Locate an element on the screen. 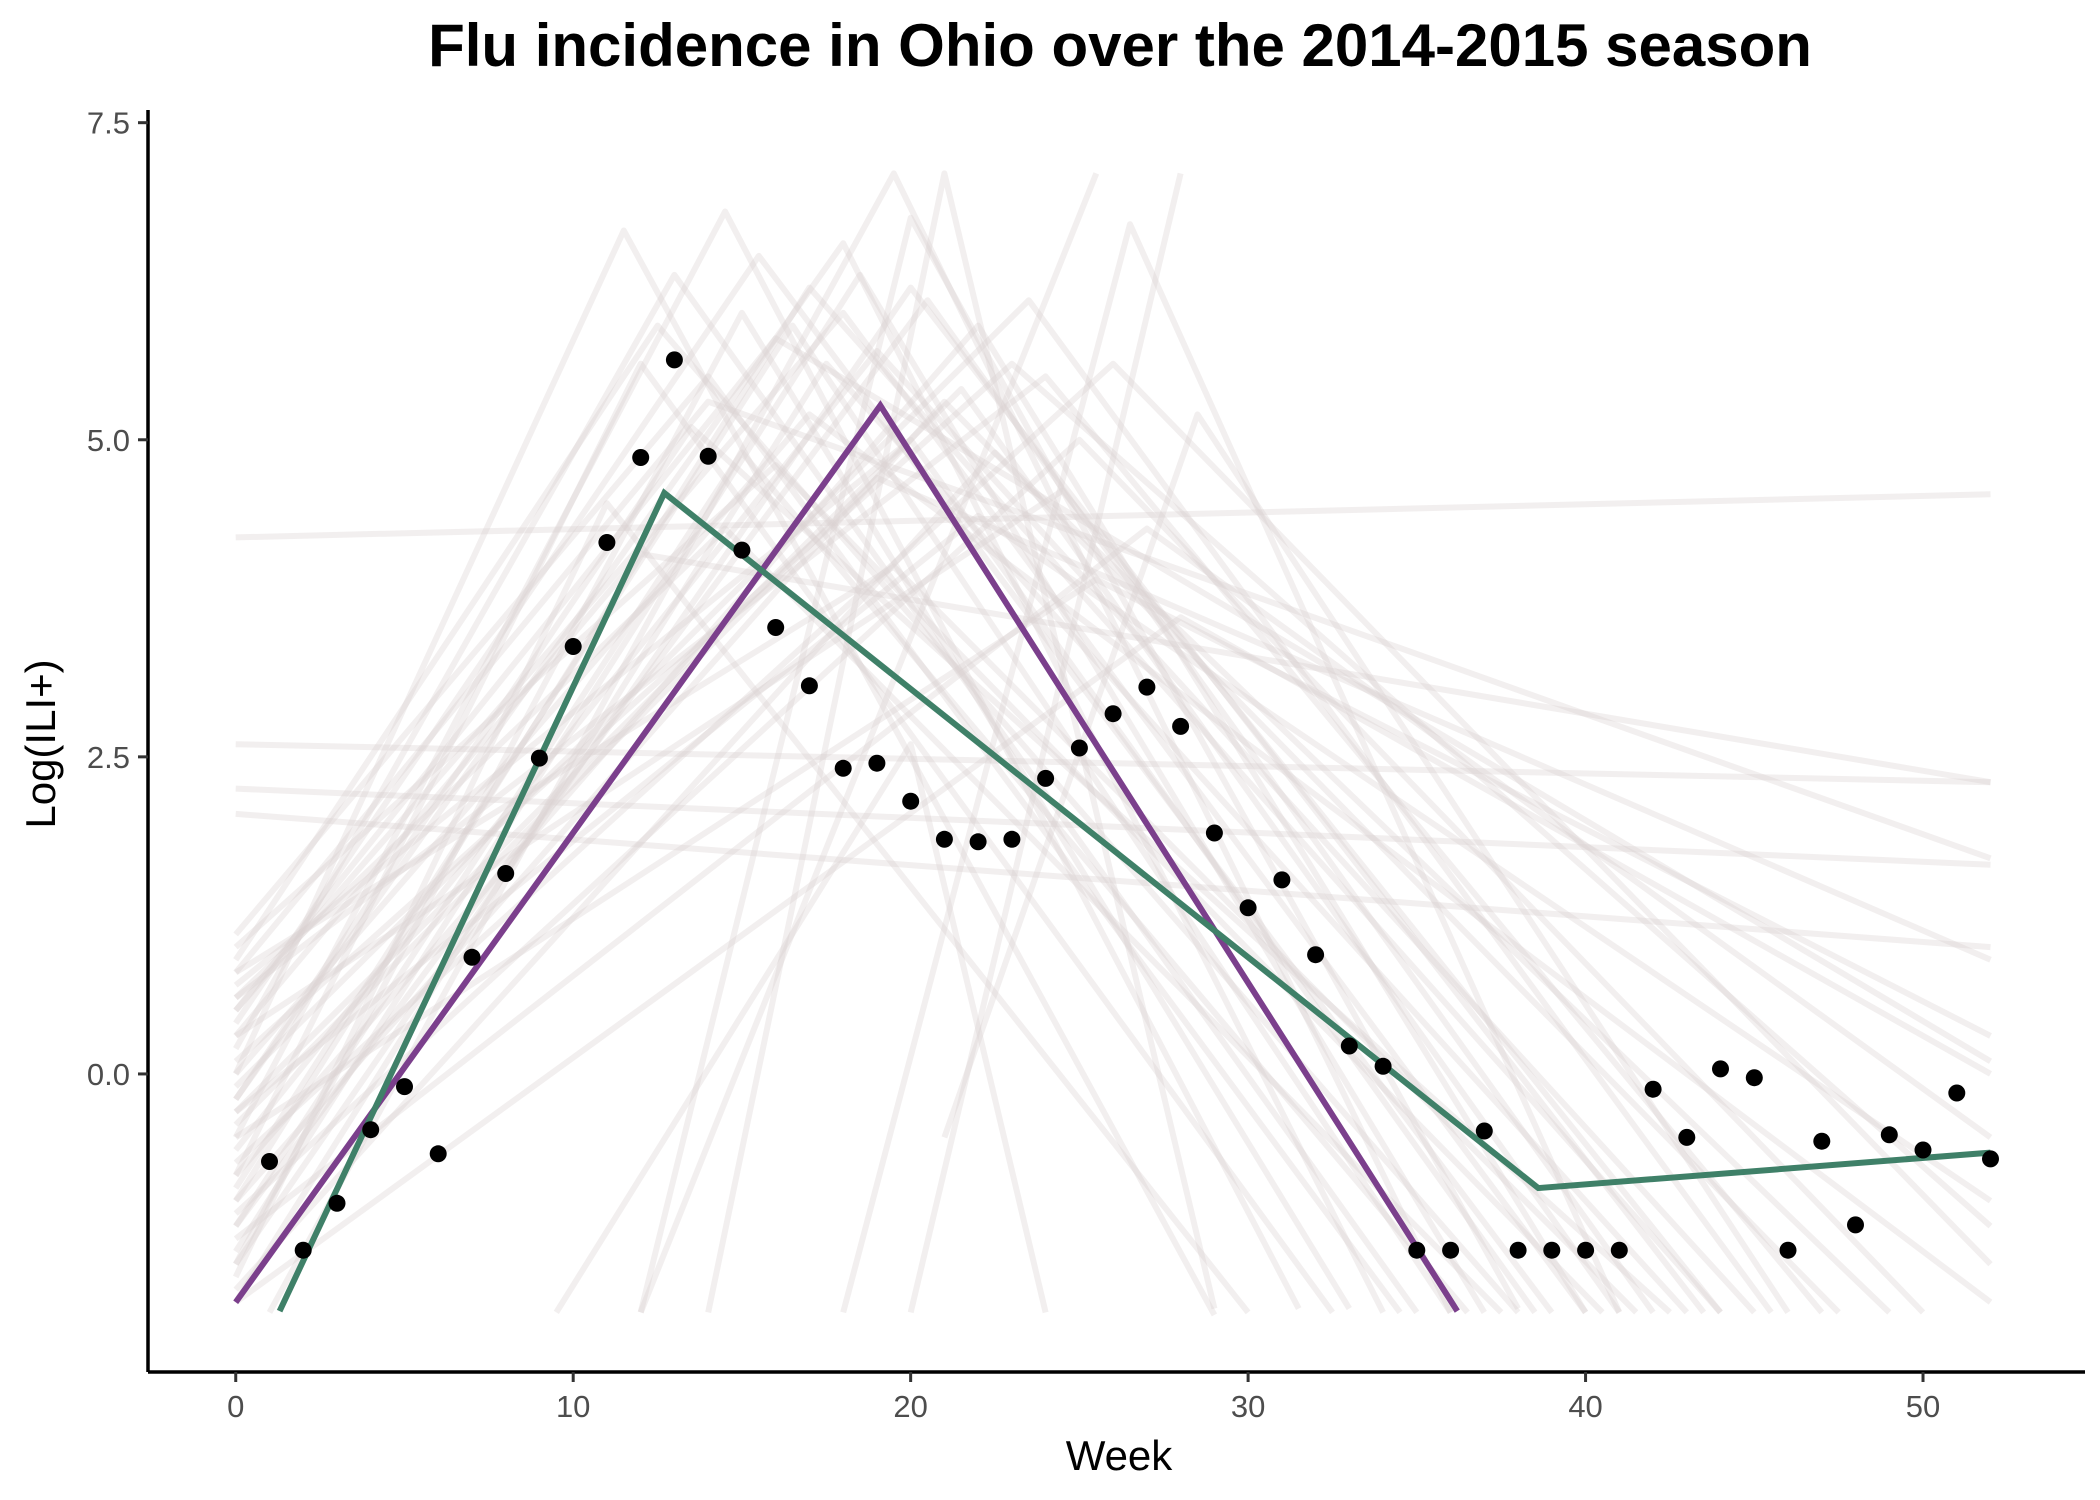  y-tick-label: 5.0 is located at coordinates (108, 440).